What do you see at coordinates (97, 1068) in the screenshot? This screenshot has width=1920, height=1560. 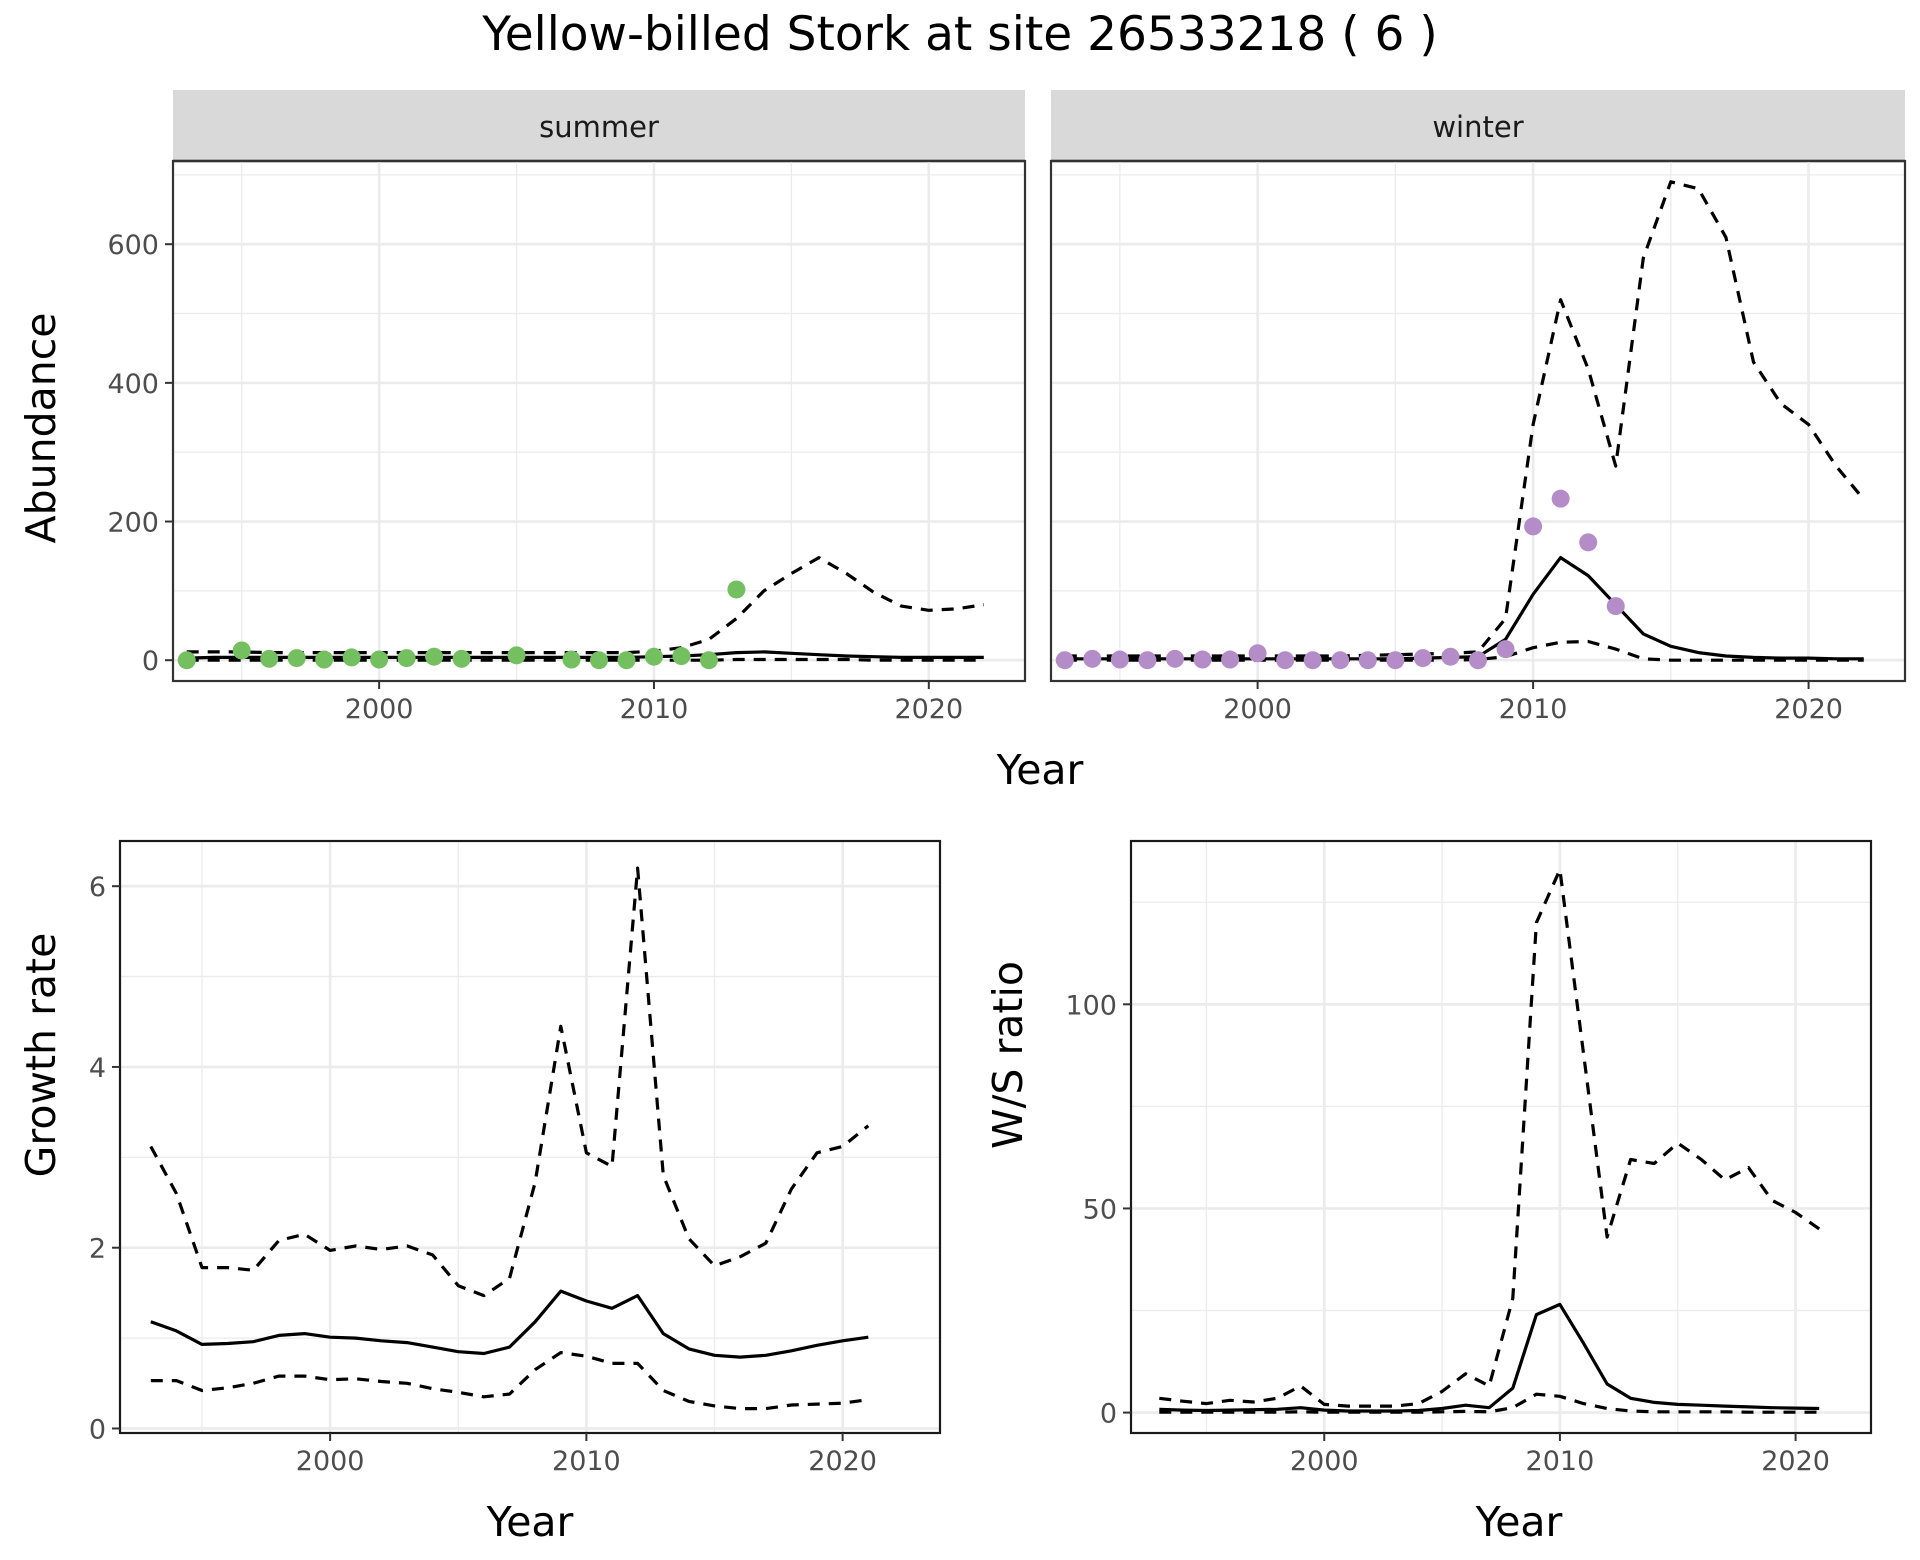 I see `y-tick-label: 4` at bounding box center [97, 1068].